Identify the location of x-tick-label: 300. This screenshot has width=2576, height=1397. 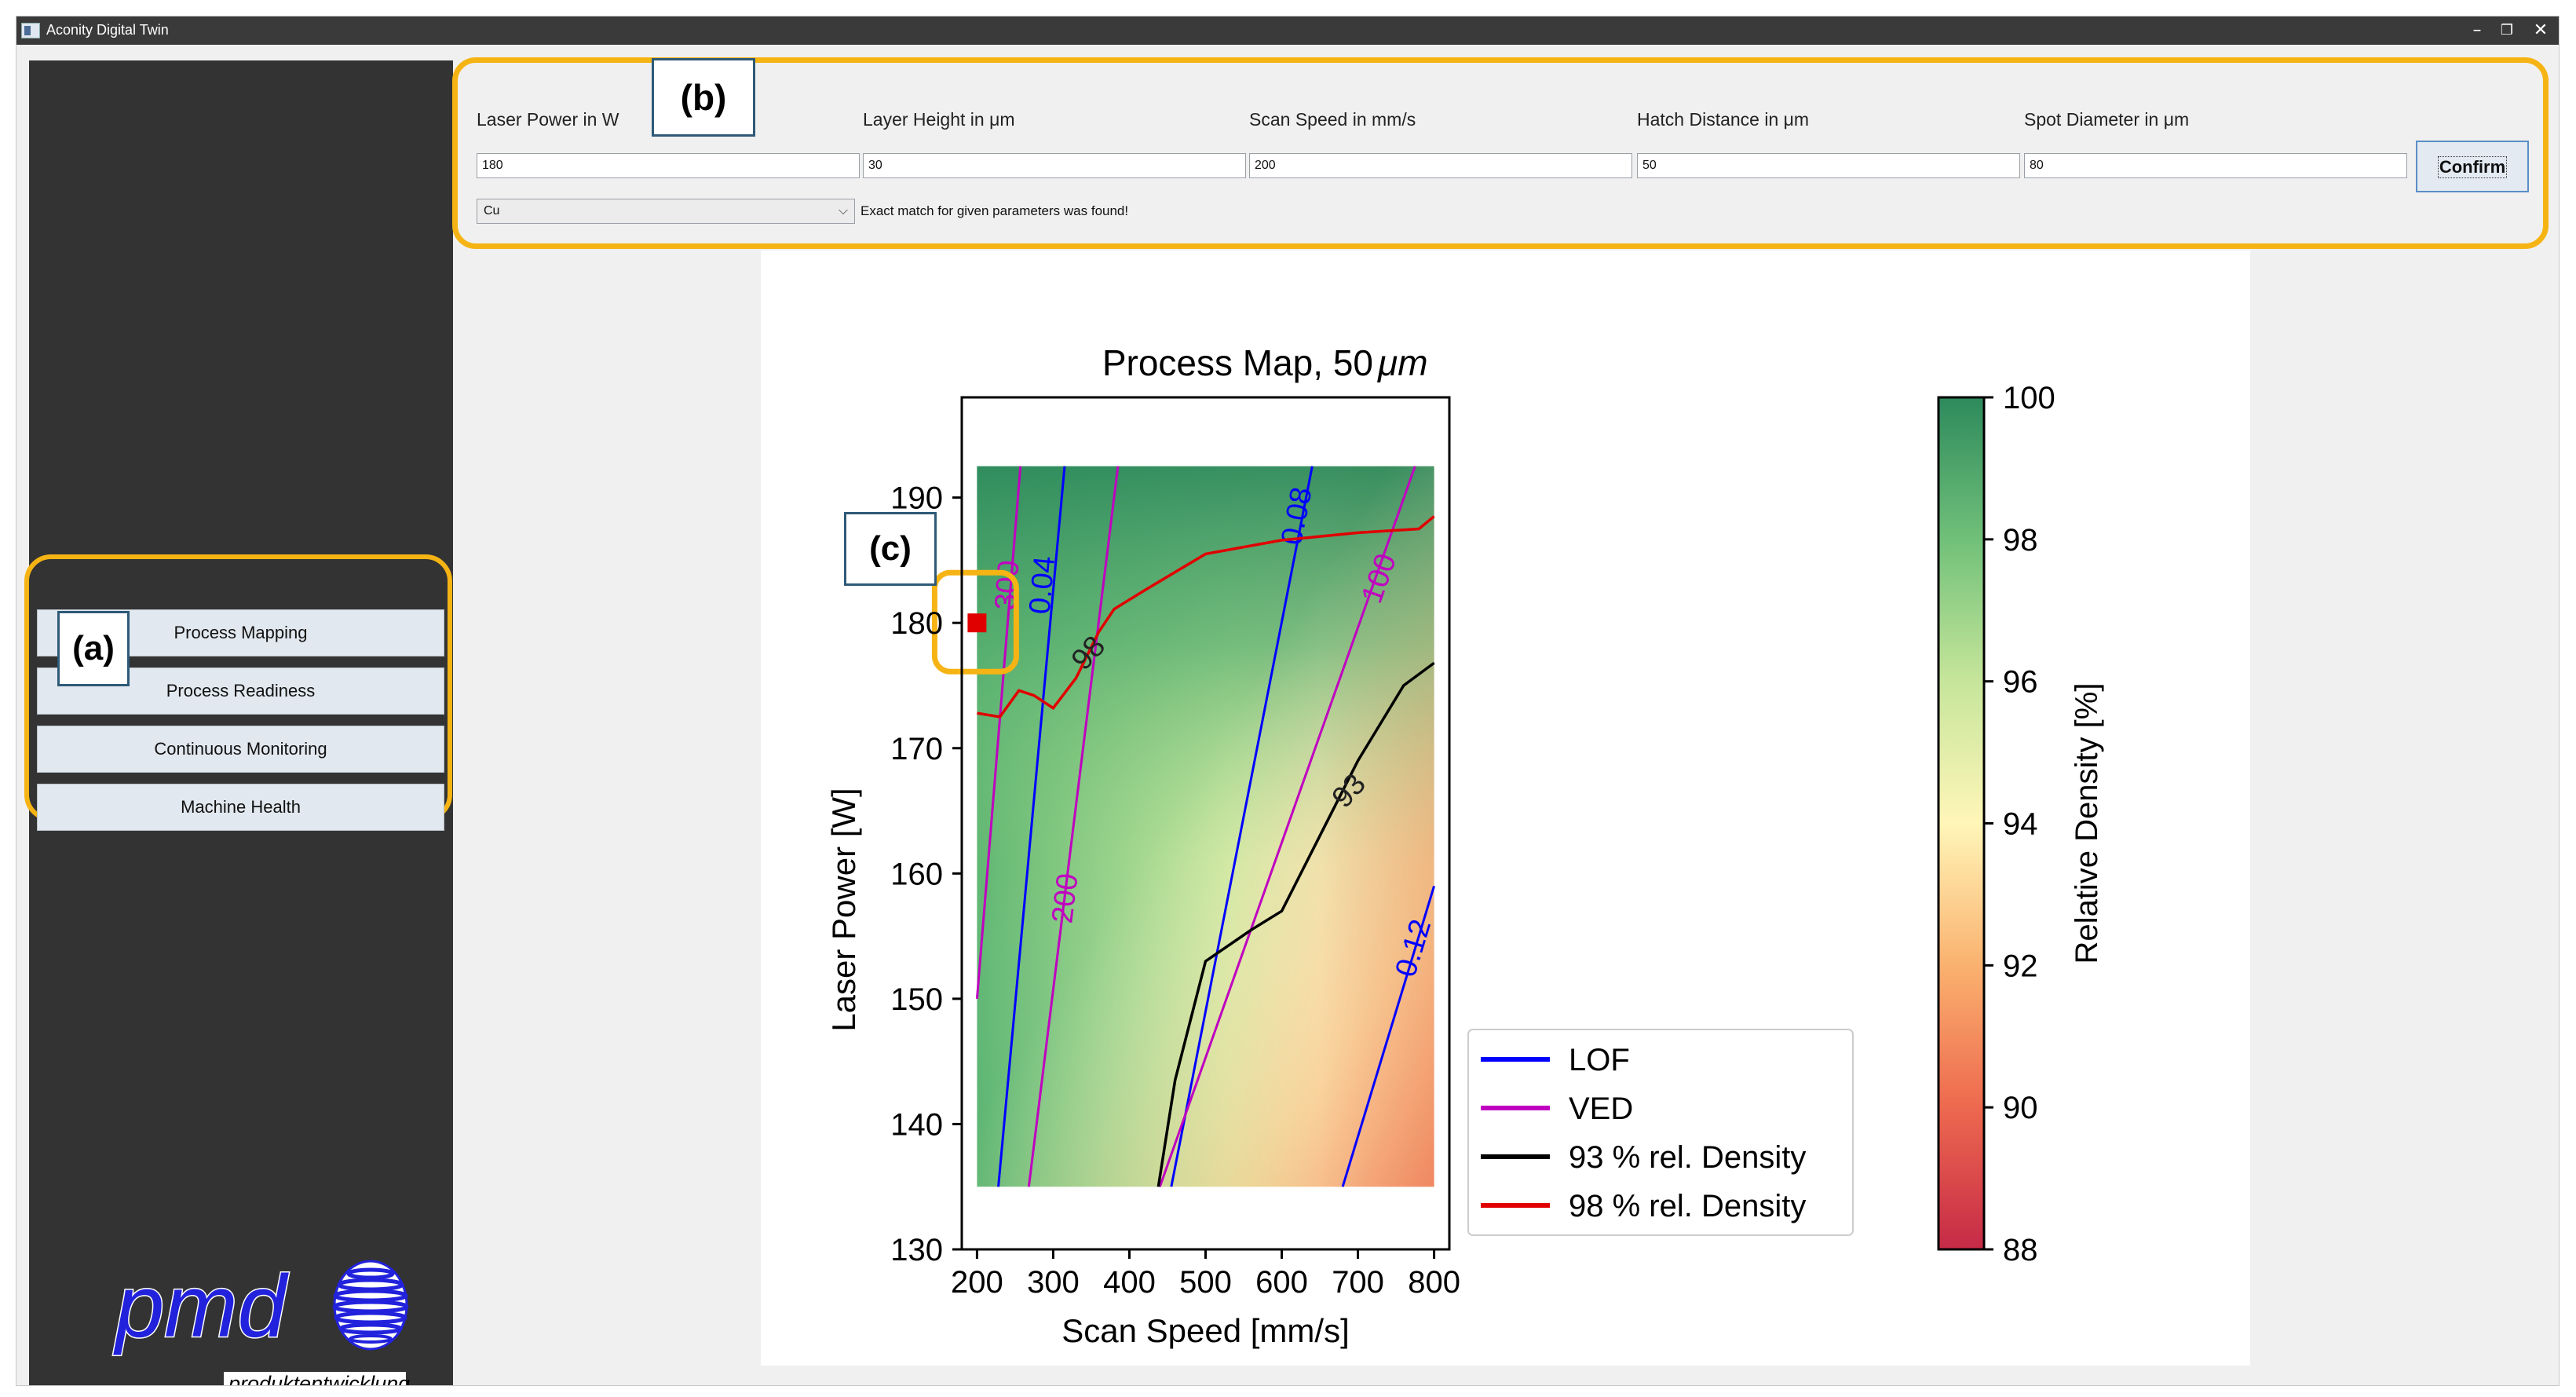
(1053, 1282).